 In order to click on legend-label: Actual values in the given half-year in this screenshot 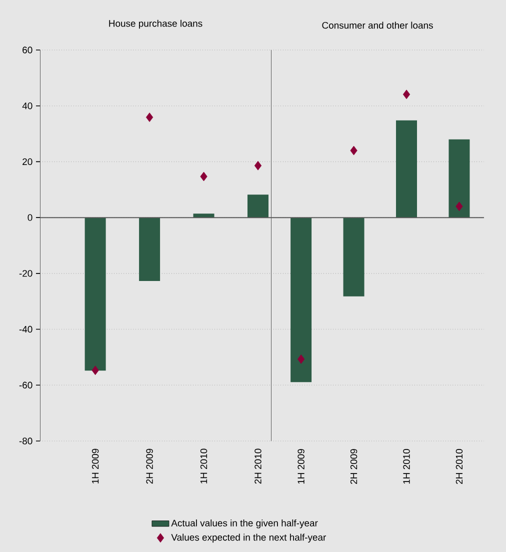, I will do `click(244, 523)`.